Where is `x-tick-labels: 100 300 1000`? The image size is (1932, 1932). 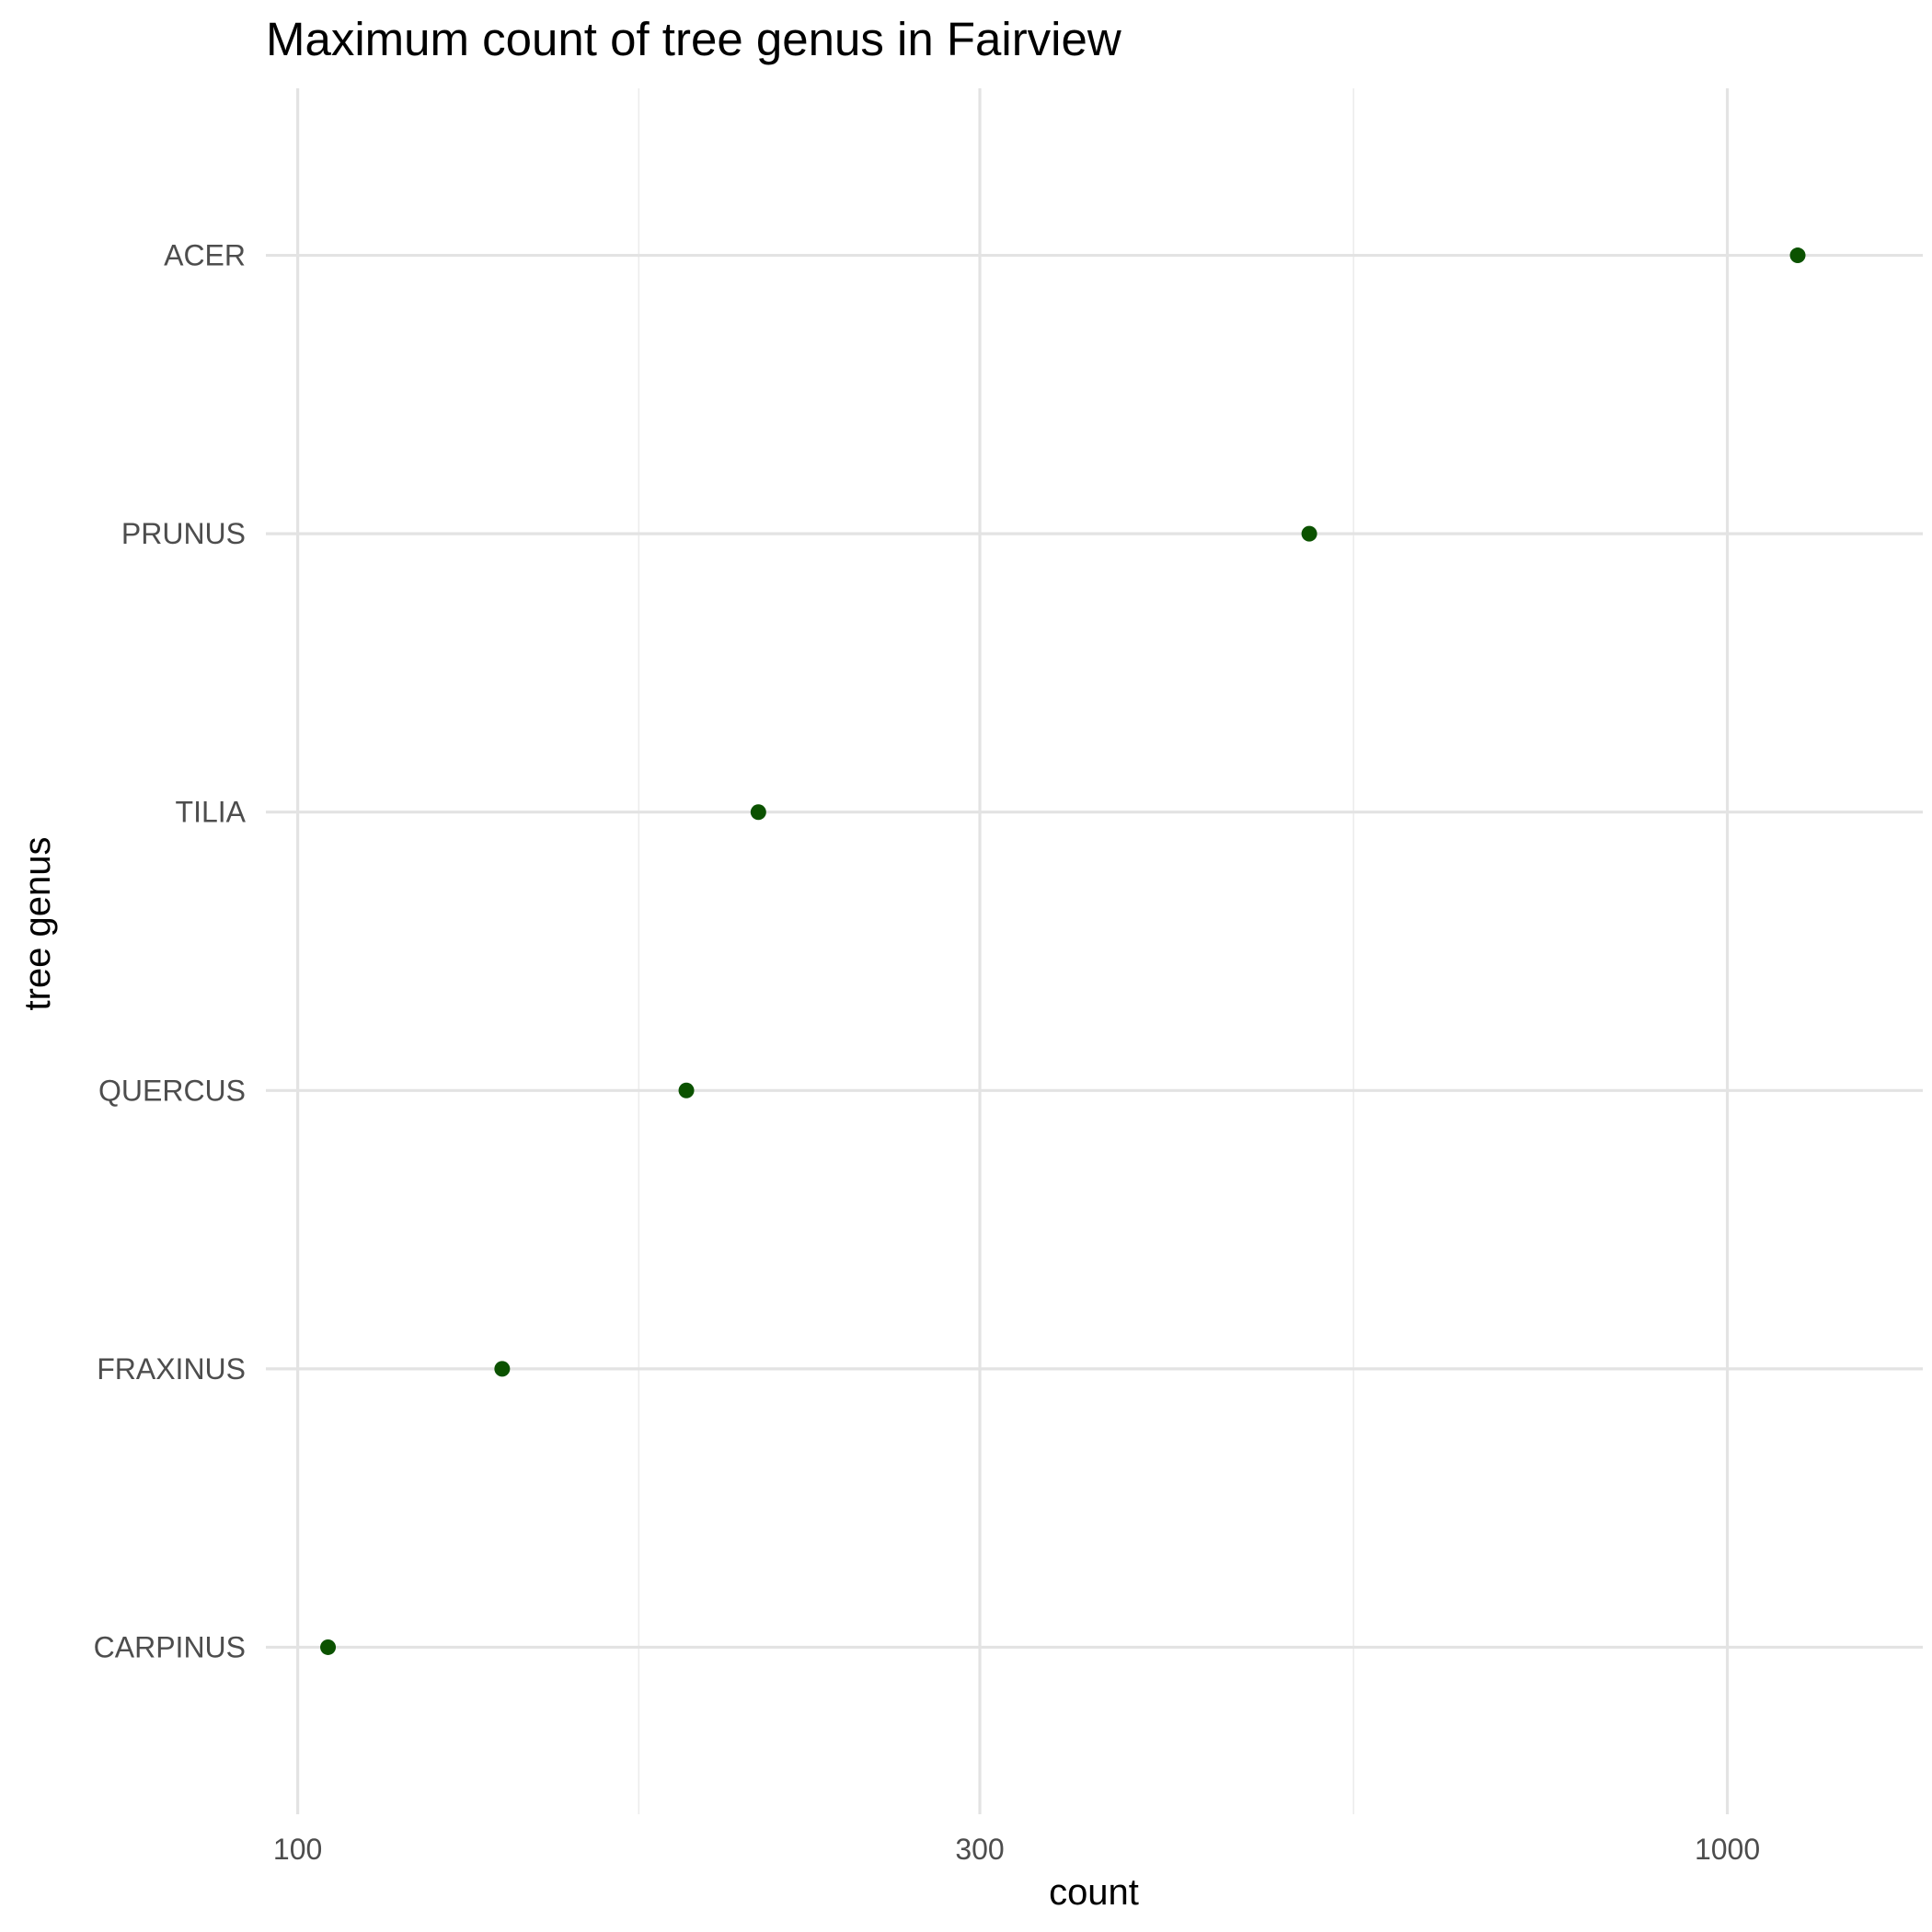 x-tick-labels: 100 300 1000 is located at coordinates (1016, 1849).